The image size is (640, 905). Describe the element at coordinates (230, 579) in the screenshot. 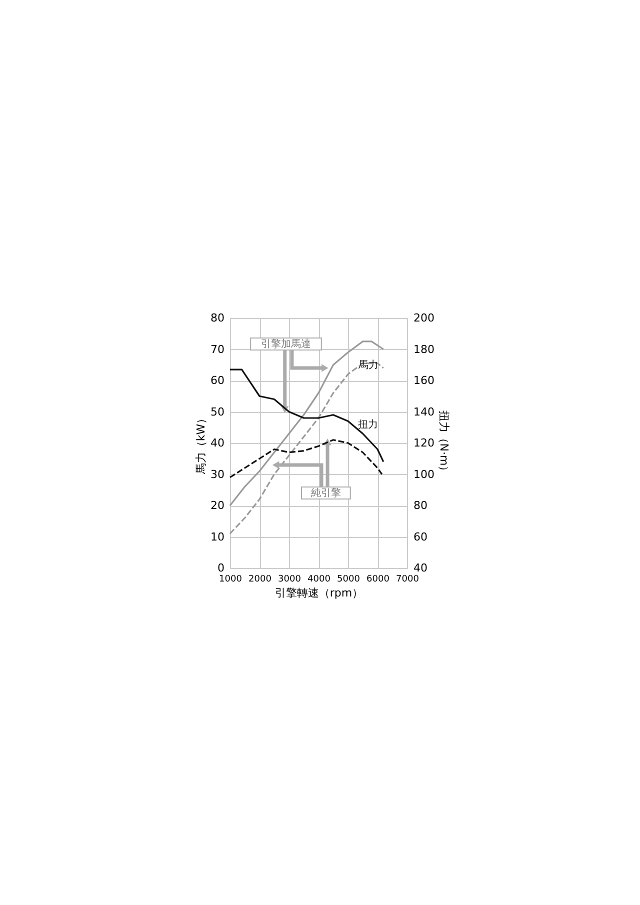

I see `x-tick-label: 1000` at that location.